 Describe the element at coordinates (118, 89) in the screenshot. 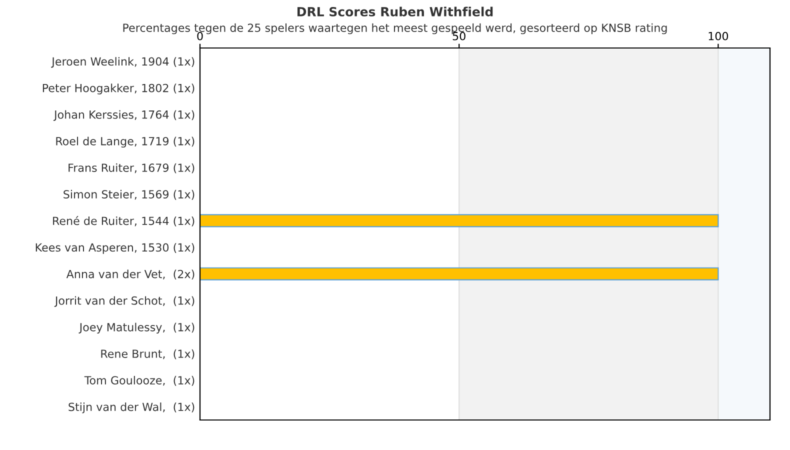

I see `y-tick-label: Peter Hoogakker, 1802 (1x)` at that location.